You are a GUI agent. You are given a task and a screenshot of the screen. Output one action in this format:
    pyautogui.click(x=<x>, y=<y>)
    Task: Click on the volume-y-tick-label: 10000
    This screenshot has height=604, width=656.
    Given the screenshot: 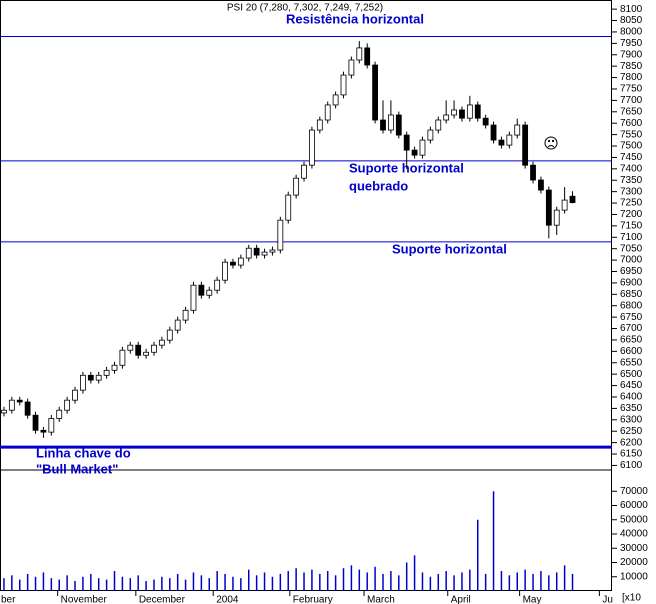 What is the action you would take?
    pyautogui.click(x=634, y=576)
    